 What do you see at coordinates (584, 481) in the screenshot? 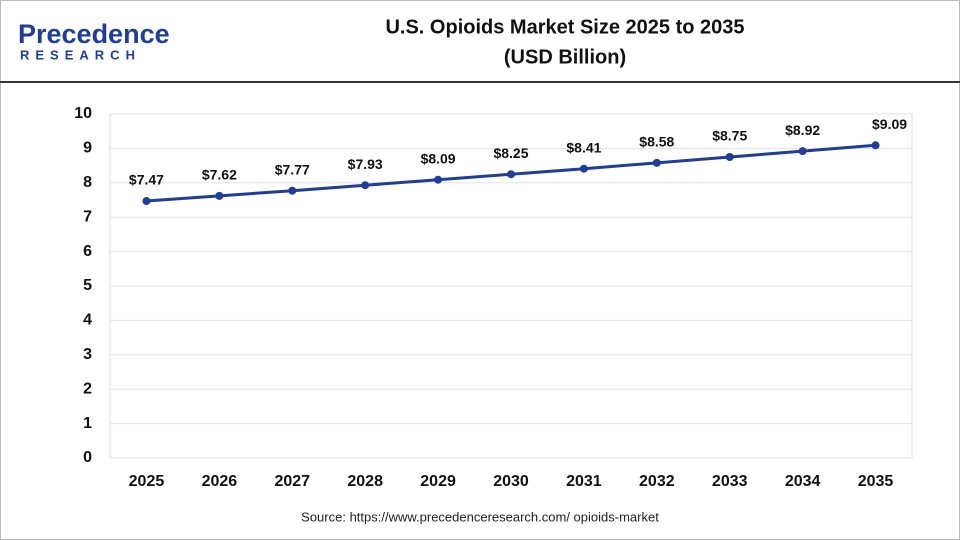
I see `x-tick-label: 2031` at bounding box center [584, 481].